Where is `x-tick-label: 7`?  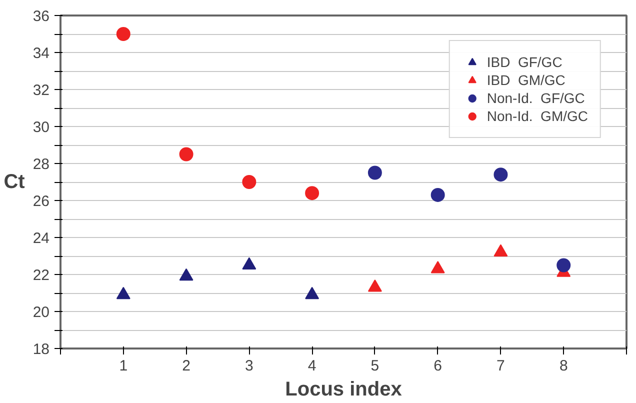 x-tick-label: 7 is located at coordinates (500, 366).